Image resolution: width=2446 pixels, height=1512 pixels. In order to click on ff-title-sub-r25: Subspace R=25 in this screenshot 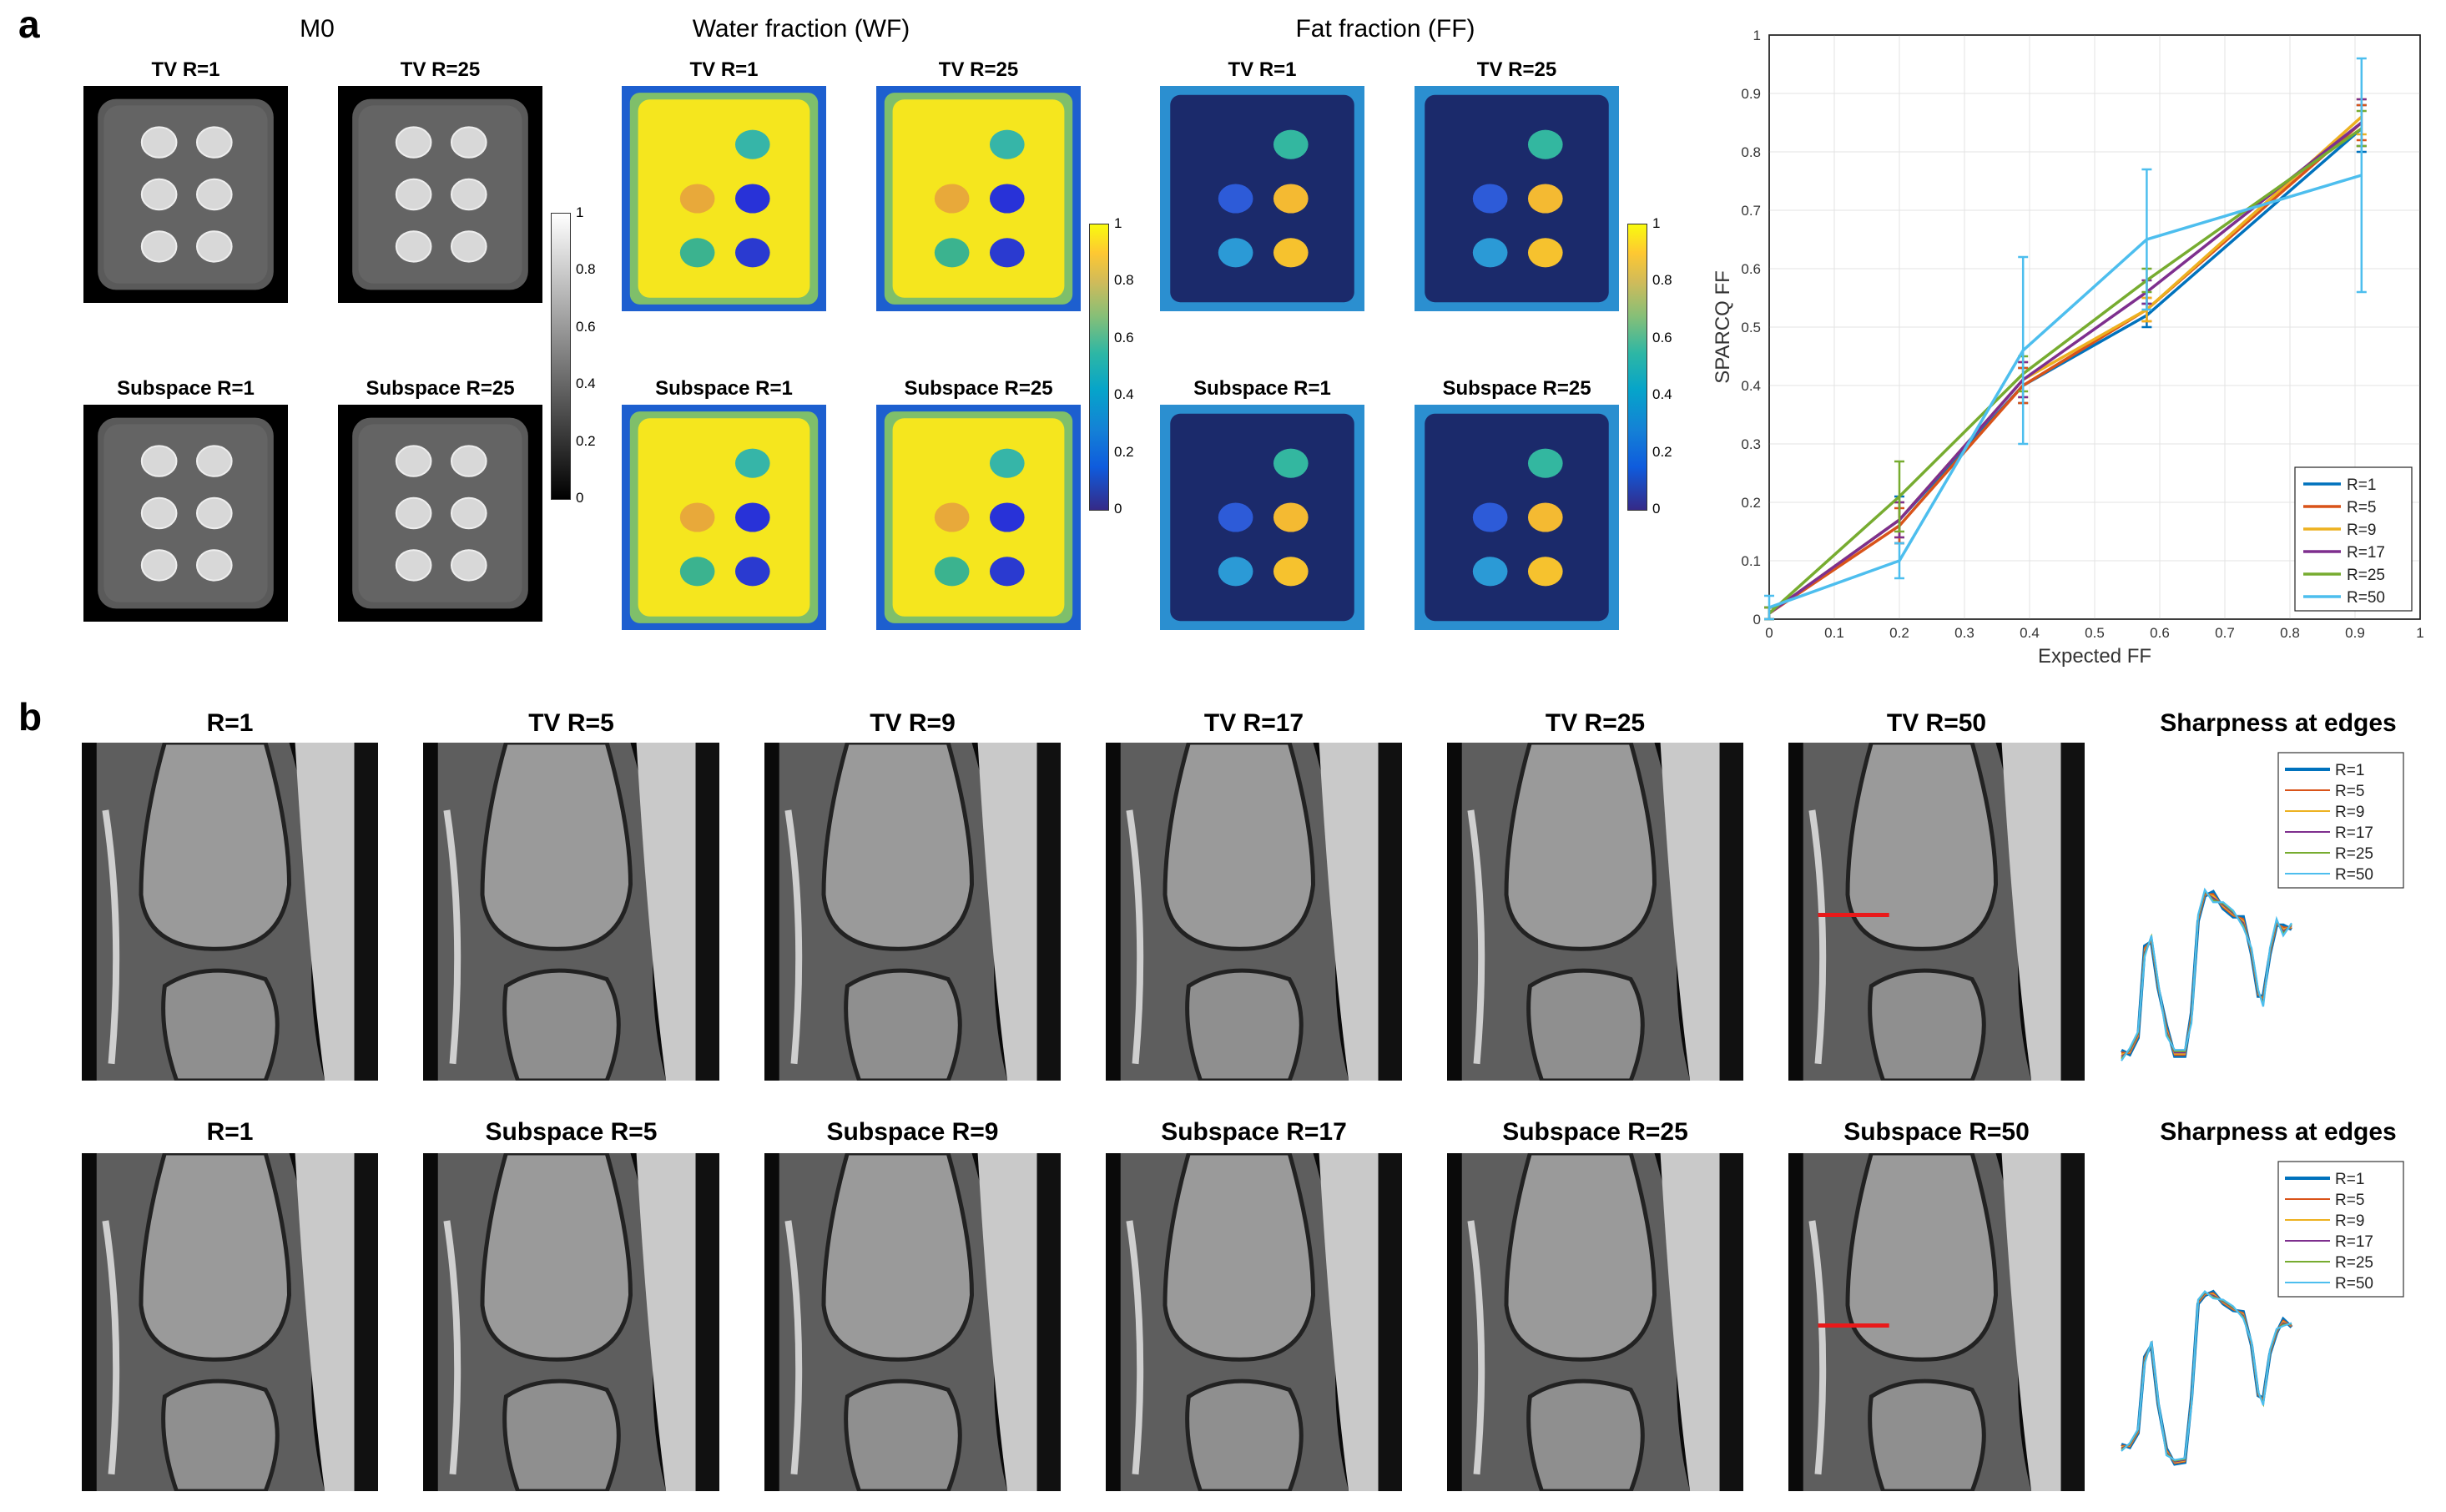, I will do `click(1516, 388)`.